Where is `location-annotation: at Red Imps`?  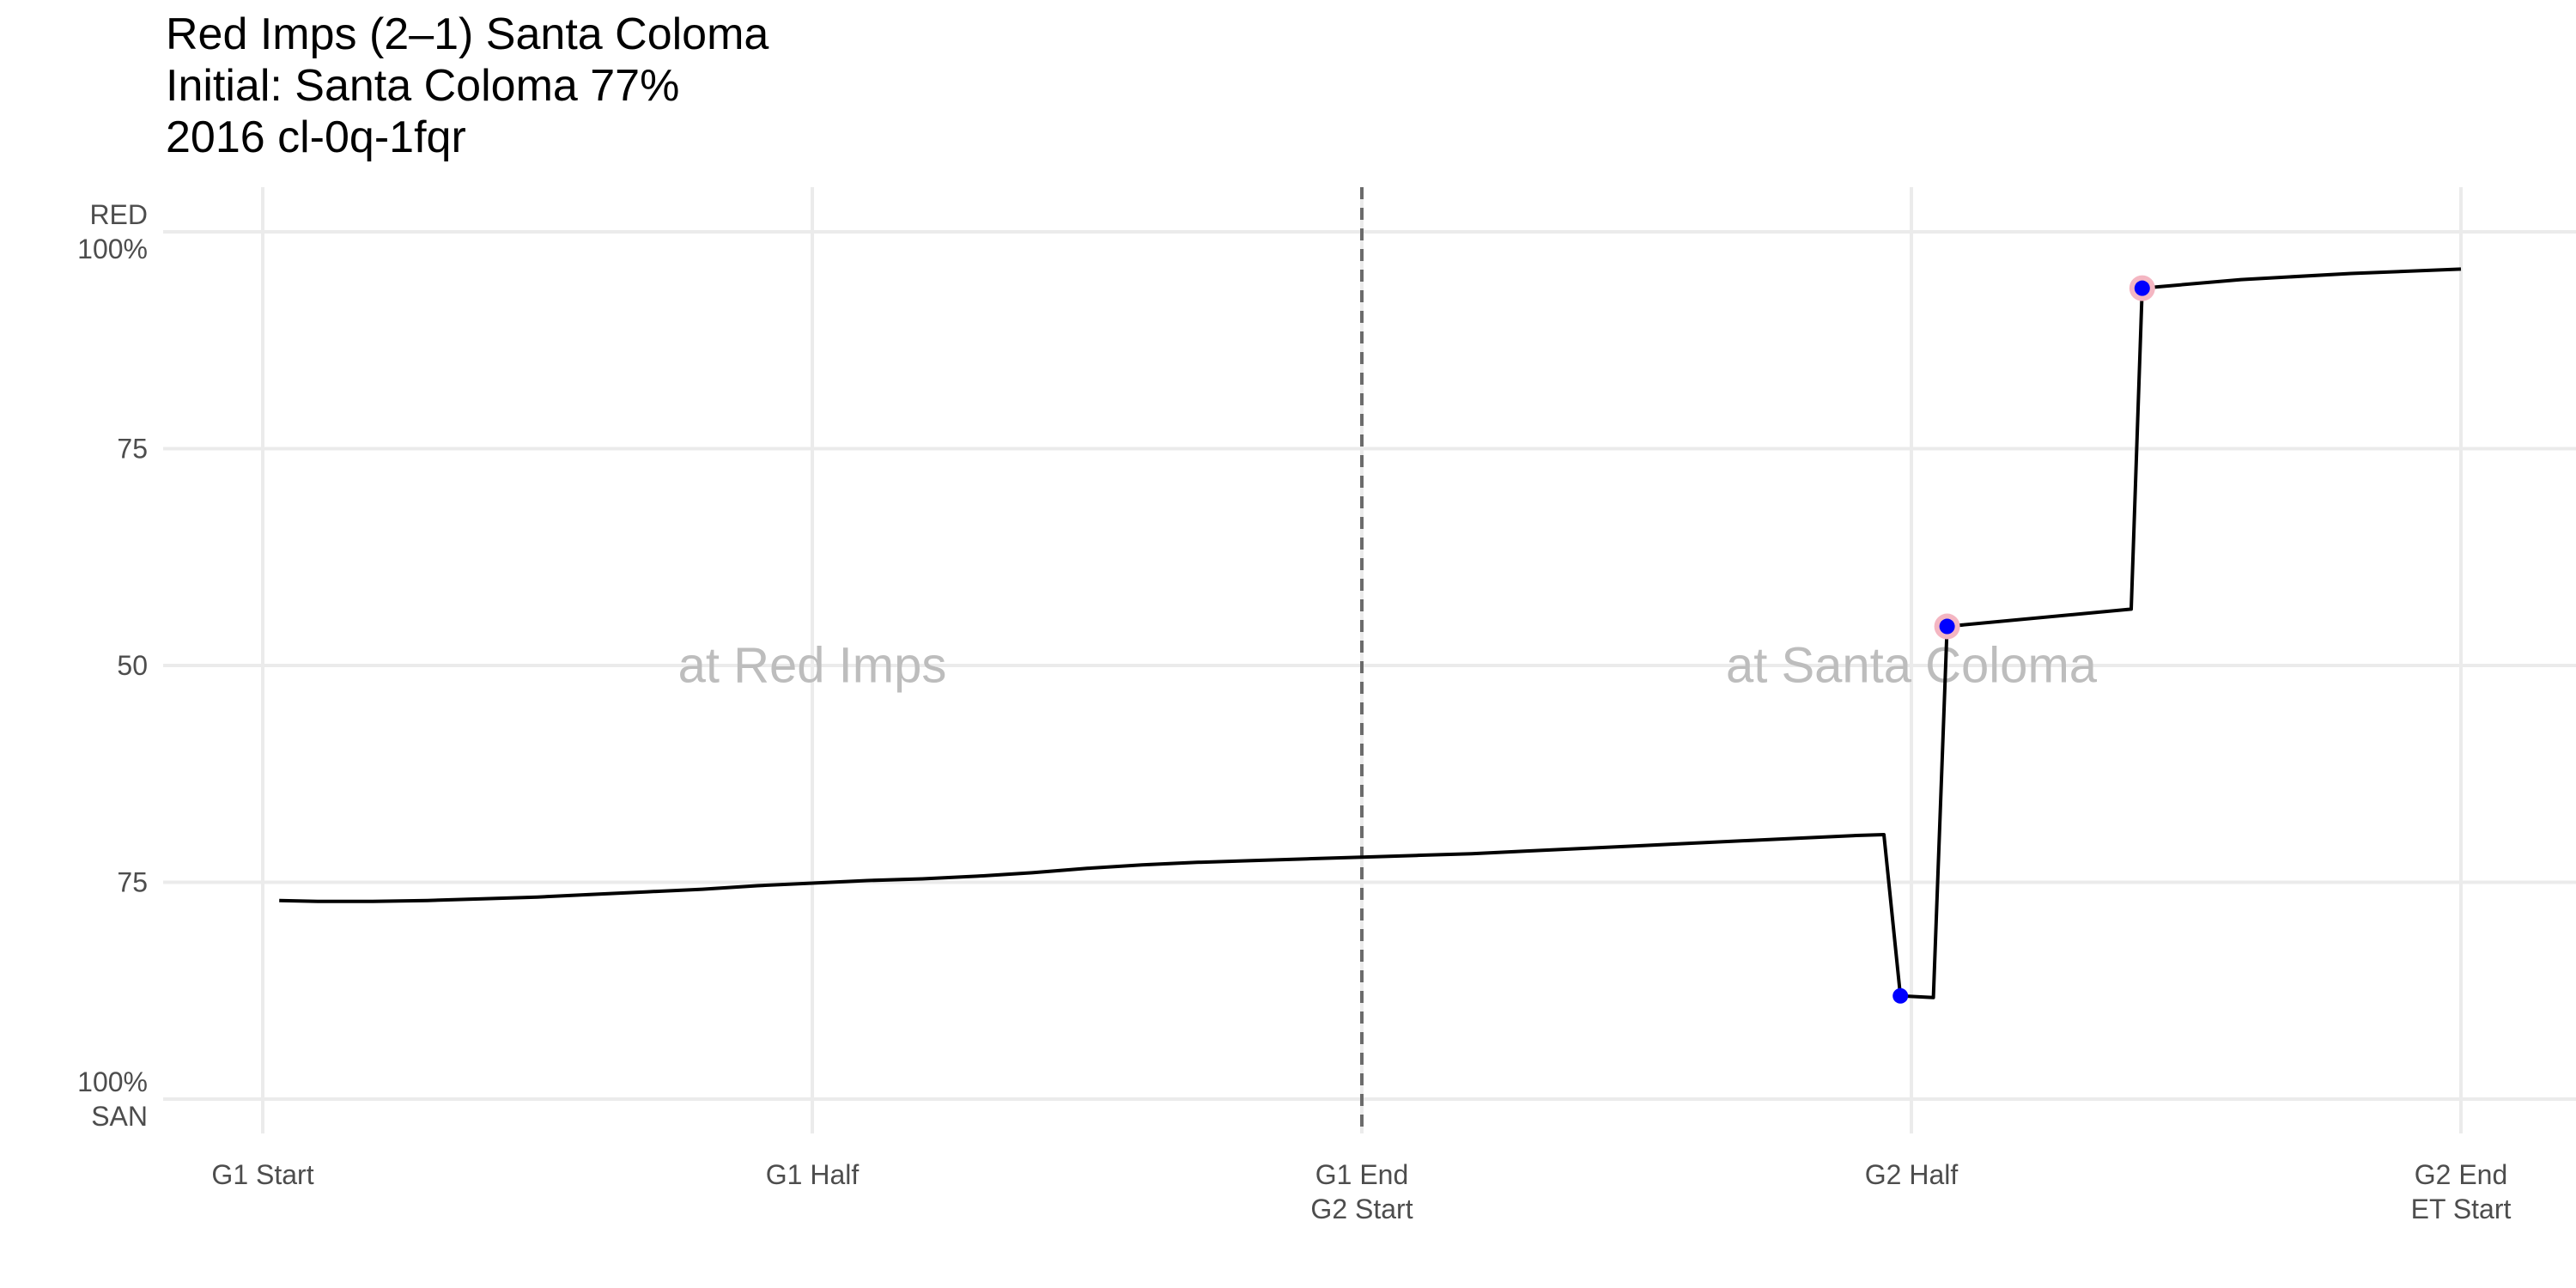 location-annotation: at Red Imps is located at coordinates (812, 666).